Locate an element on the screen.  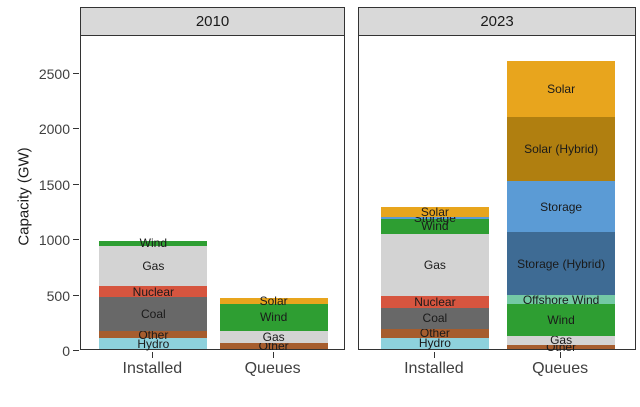
y-axis-tick-label: 2000 is located at coordinates (54, 129).